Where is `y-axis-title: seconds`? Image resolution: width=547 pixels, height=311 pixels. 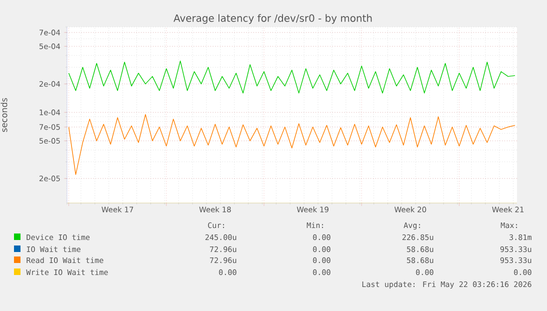
y-axis-title: seconds is located at coordinates (4, 115).